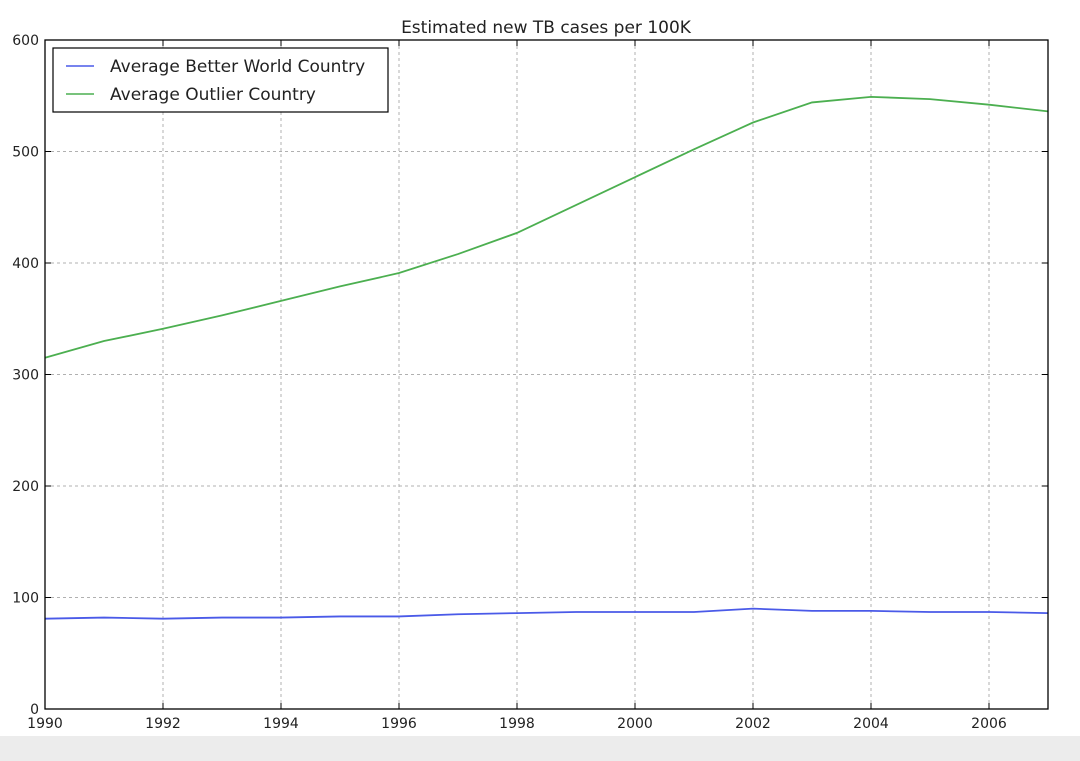 Image resolution: width=1080 pixels, height=761 pixels. Describe the element at coordinates (237, 67) in the screenshot. I see `legend-label-better-world: Average Better World Country` at that location.